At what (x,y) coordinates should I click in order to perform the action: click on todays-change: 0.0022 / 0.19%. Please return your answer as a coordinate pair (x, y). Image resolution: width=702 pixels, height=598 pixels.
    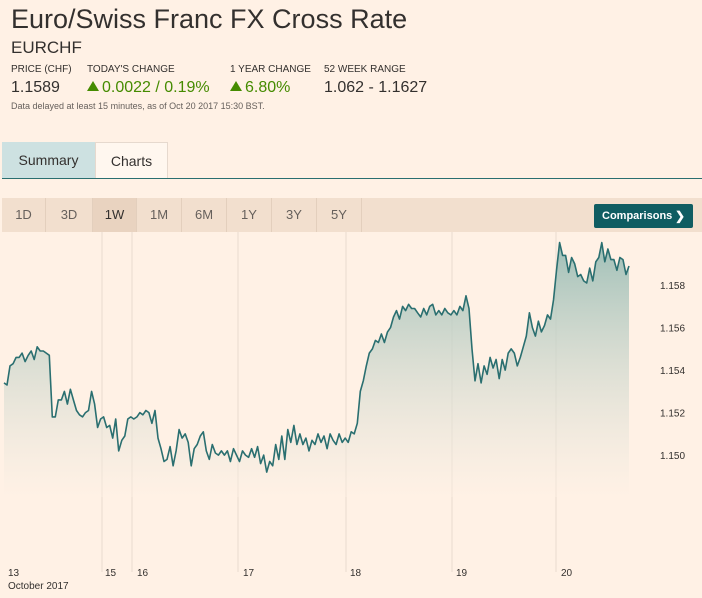
    Looking at the image, I should click on (148, 88).